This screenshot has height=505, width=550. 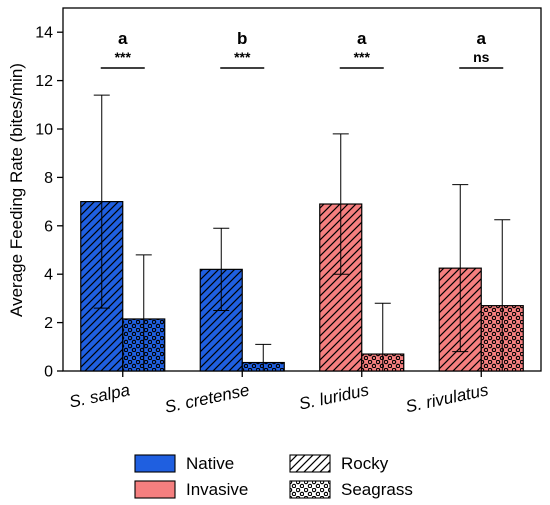 What do you see at coordinates (310, 489) in the screenshot?
I see `legend-swatch-seagrass` at bounding box center [310, 489].